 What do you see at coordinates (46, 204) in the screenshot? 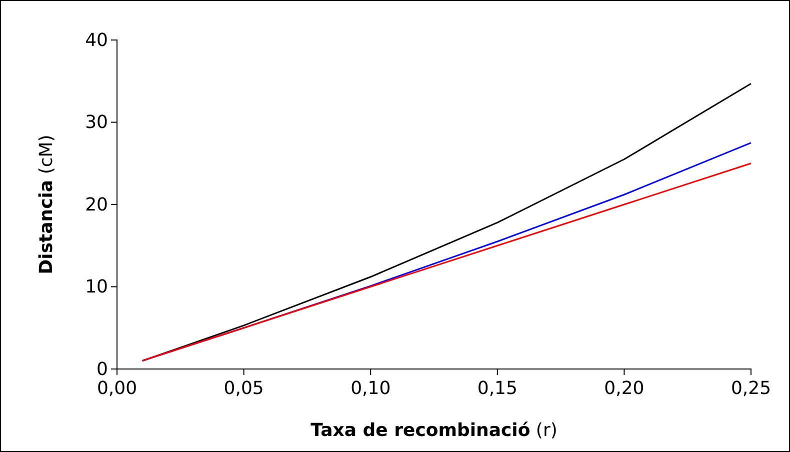
I see `y-axis-title: Distancia (cM)` at bounding box center [46, 204].